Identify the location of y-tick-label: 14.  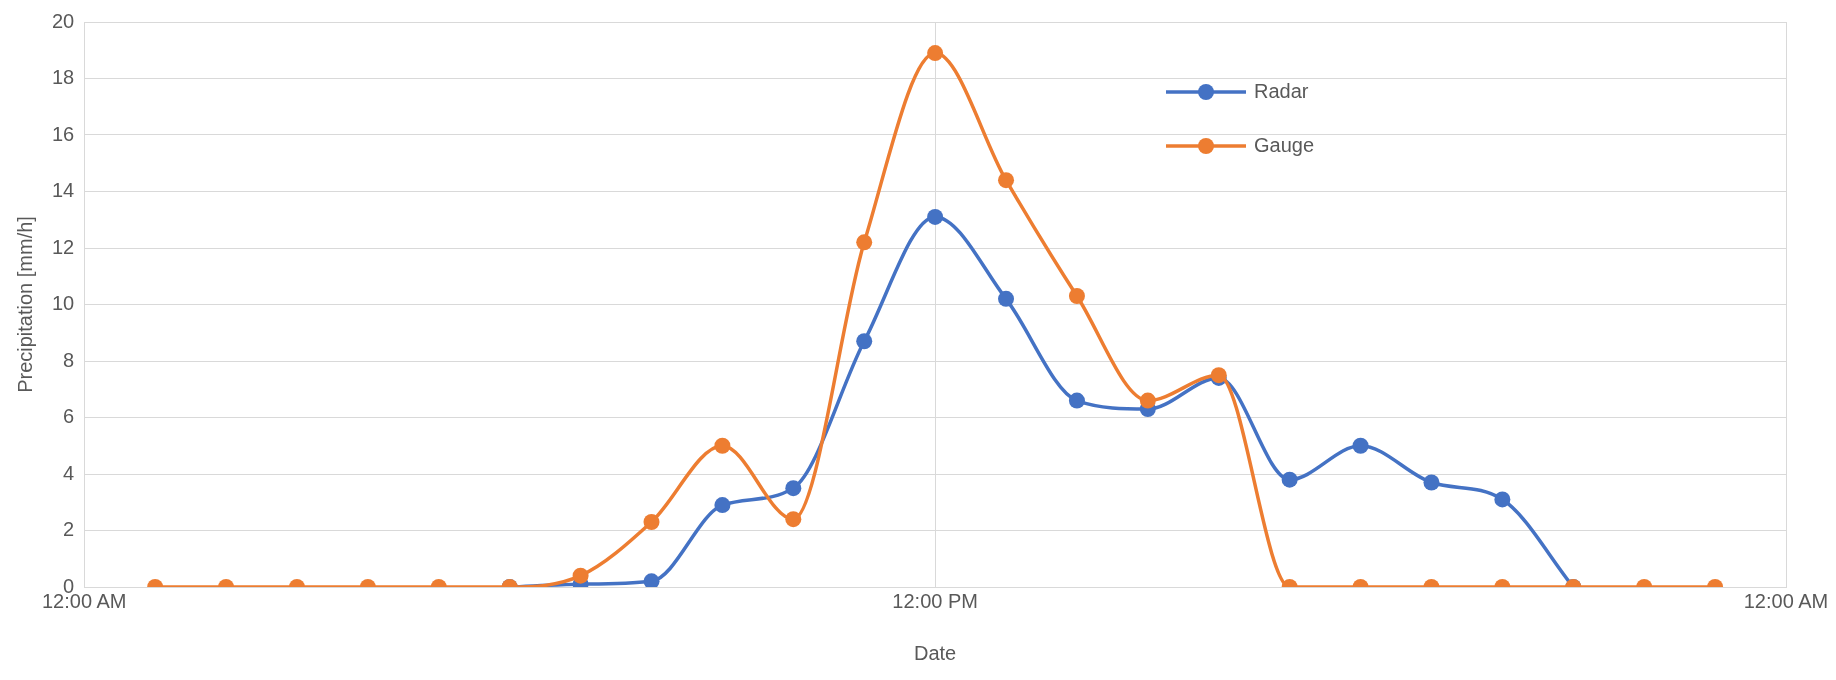
(63, 190).